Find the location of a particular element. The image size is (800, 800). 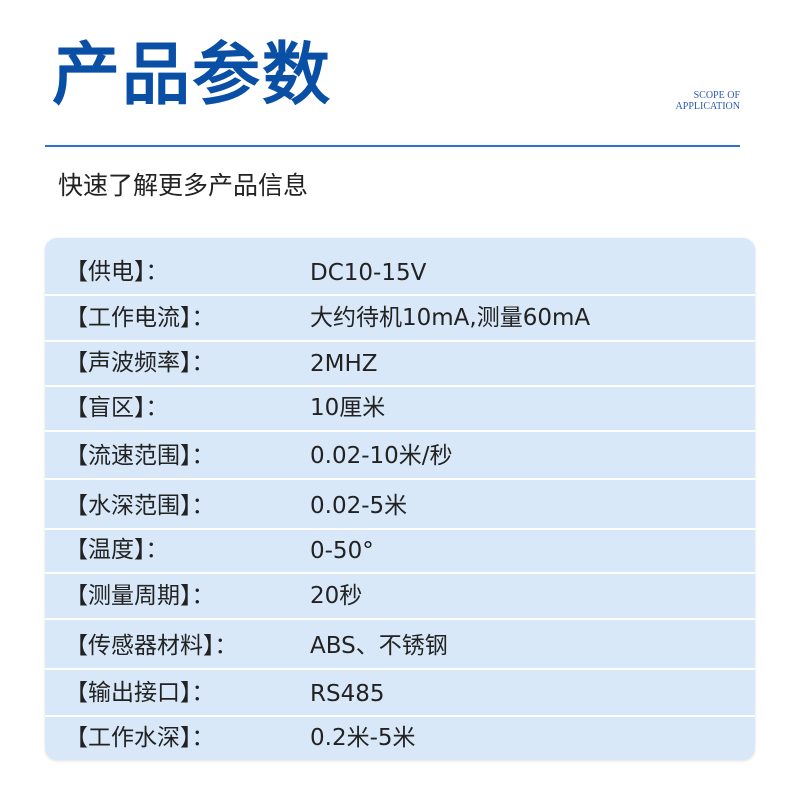

spec-row: 【盲区】： 10厘米 is located at coordinates (400, 409).